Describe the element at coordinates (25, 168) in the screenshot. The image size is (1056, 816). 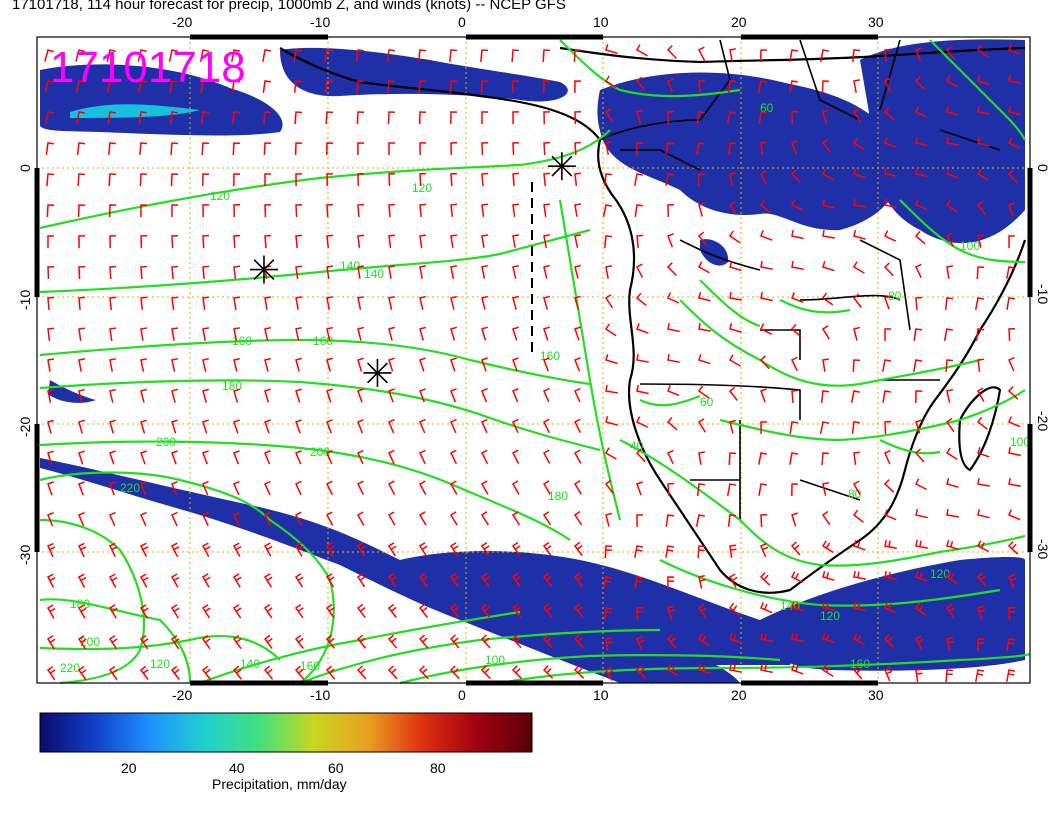
I see `lat-tick-label: 0` at that location.